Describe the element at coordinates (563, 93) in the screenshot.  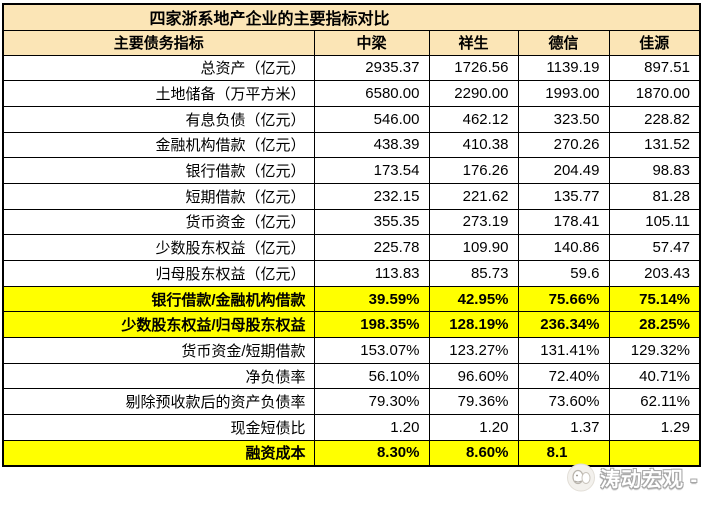
I see `cell-value: 1993.00` at that location.